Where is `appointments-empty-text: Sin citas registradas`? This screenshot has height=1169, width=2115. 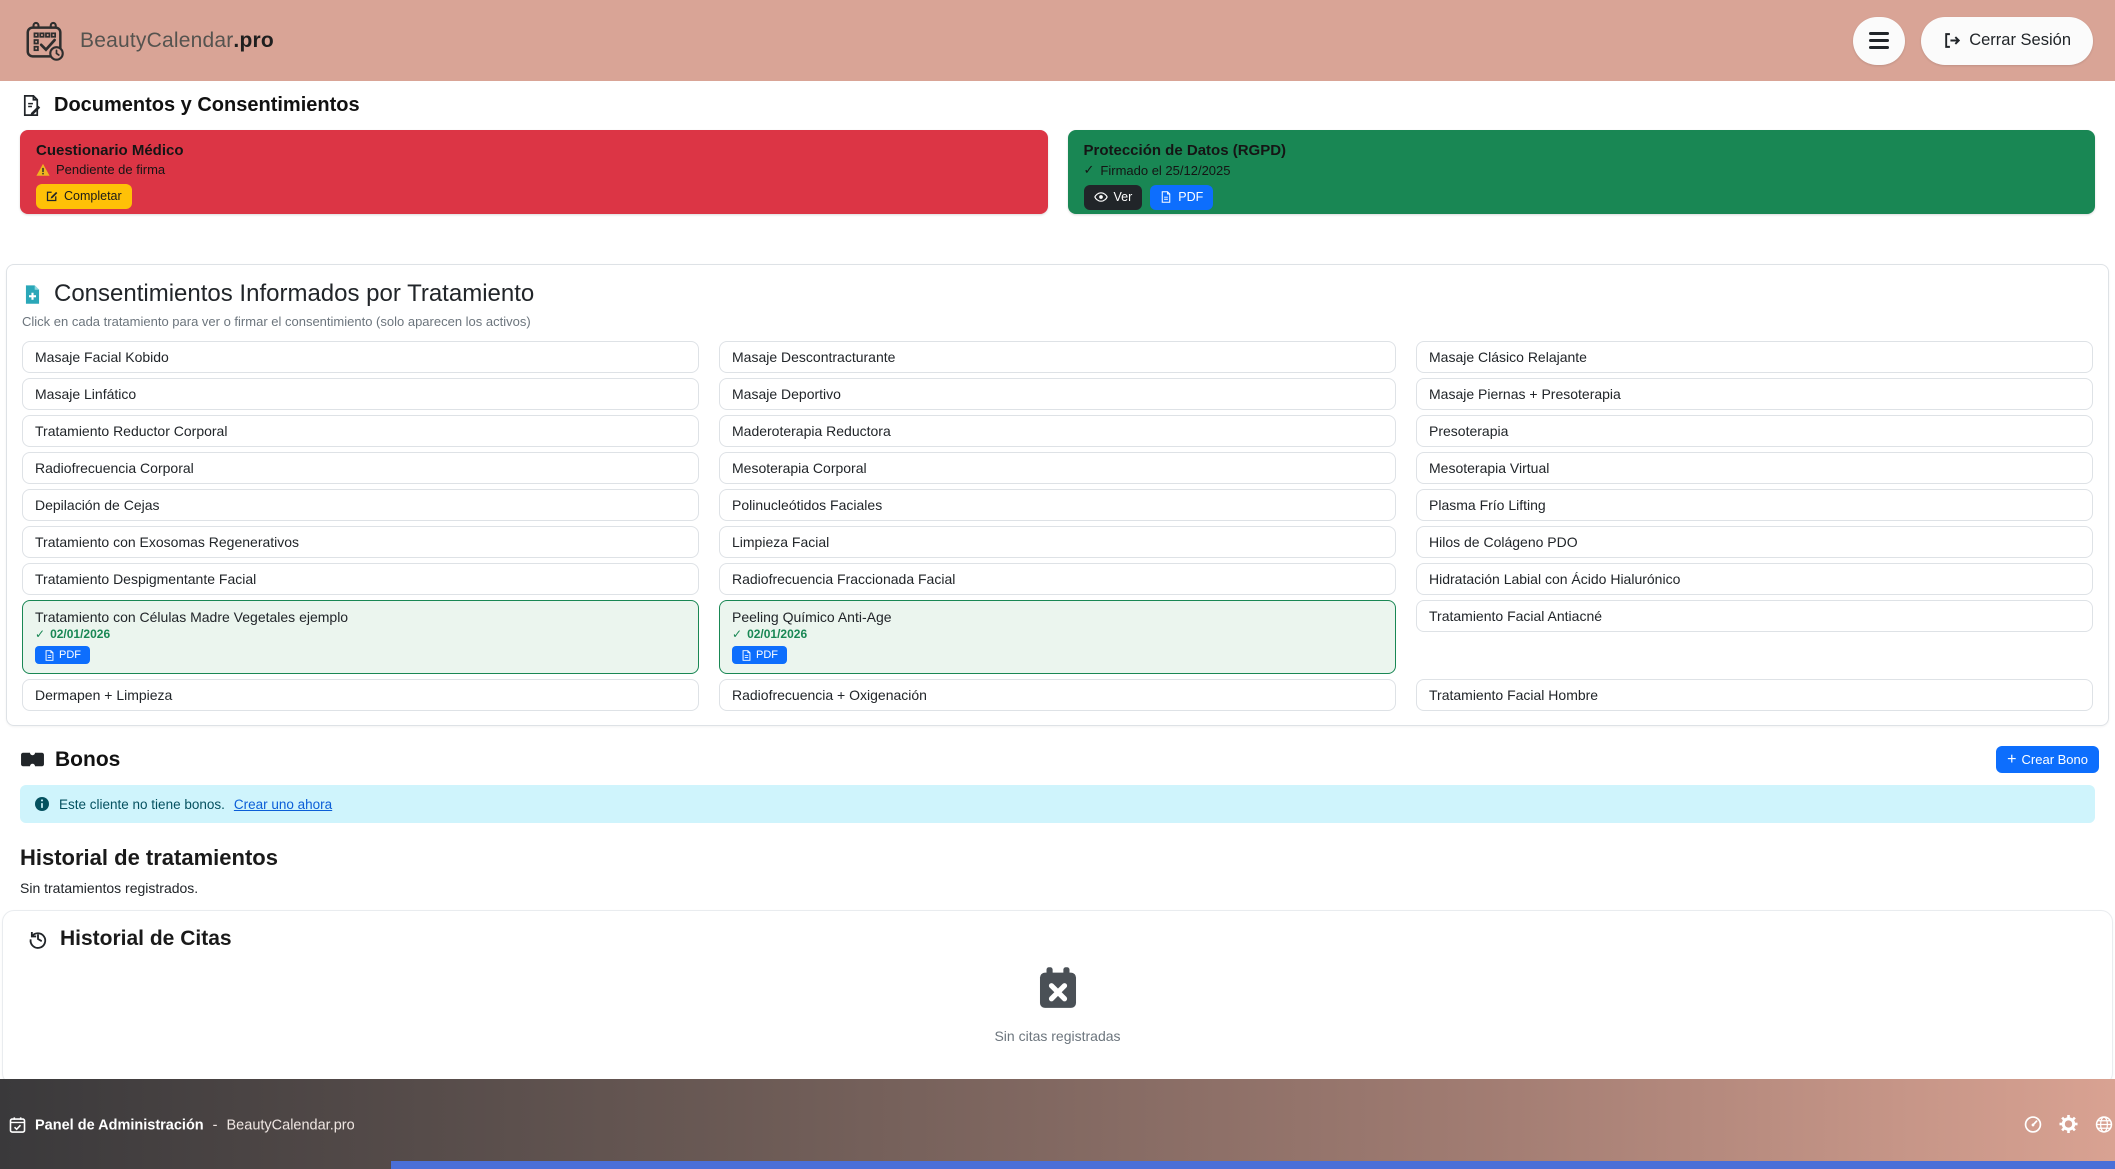
appointments-empty-text: Sin citas registradas is located at coordinates (1057, 1036).